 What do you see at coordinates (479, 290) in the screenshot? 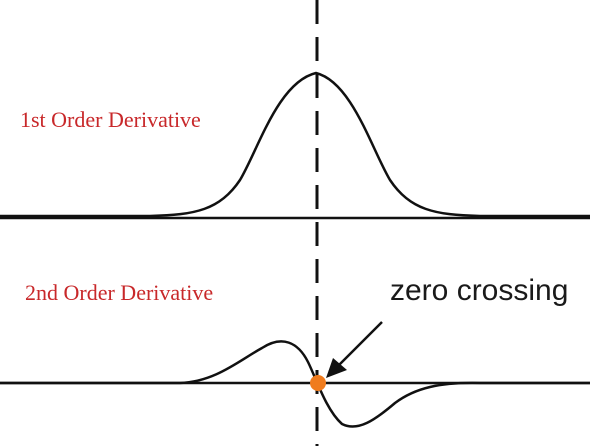
I see `zero-crossing-label: zero crossing` at bounding box center [479, 290].